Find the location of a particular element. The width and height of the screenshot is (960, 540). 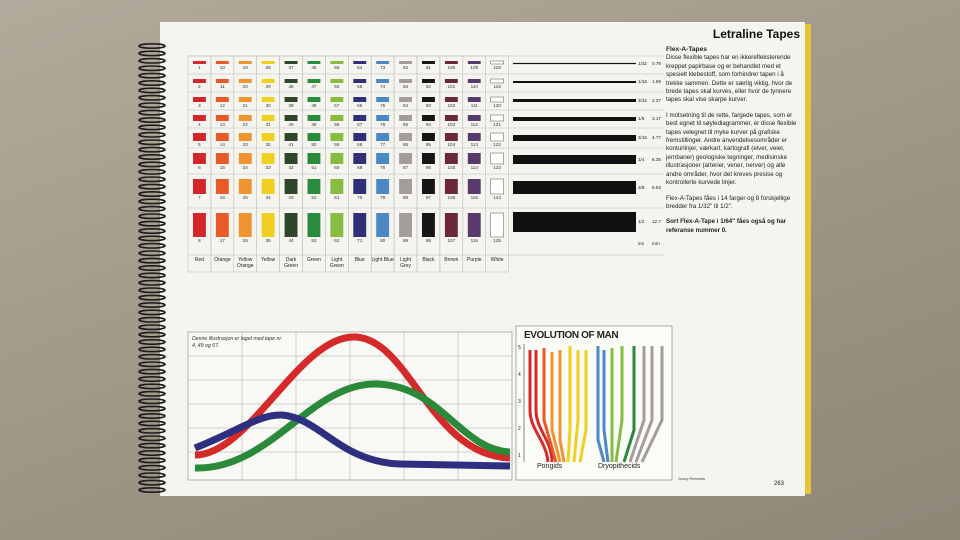

swatch-number: 29 is located at coordinates (268, 86).